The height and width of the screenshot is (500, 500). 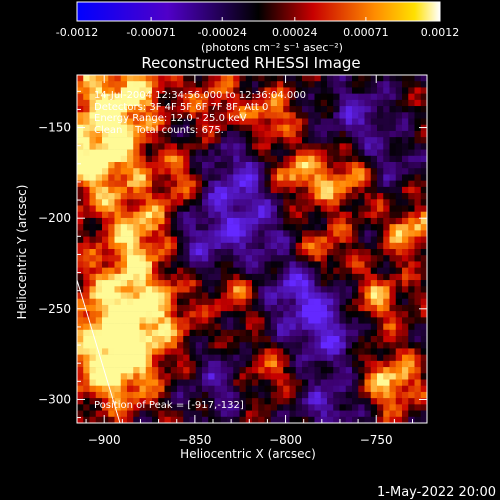 I want to click on y-axis-label: Heliocentric Y (arcsec), so click(x=22, y=252).